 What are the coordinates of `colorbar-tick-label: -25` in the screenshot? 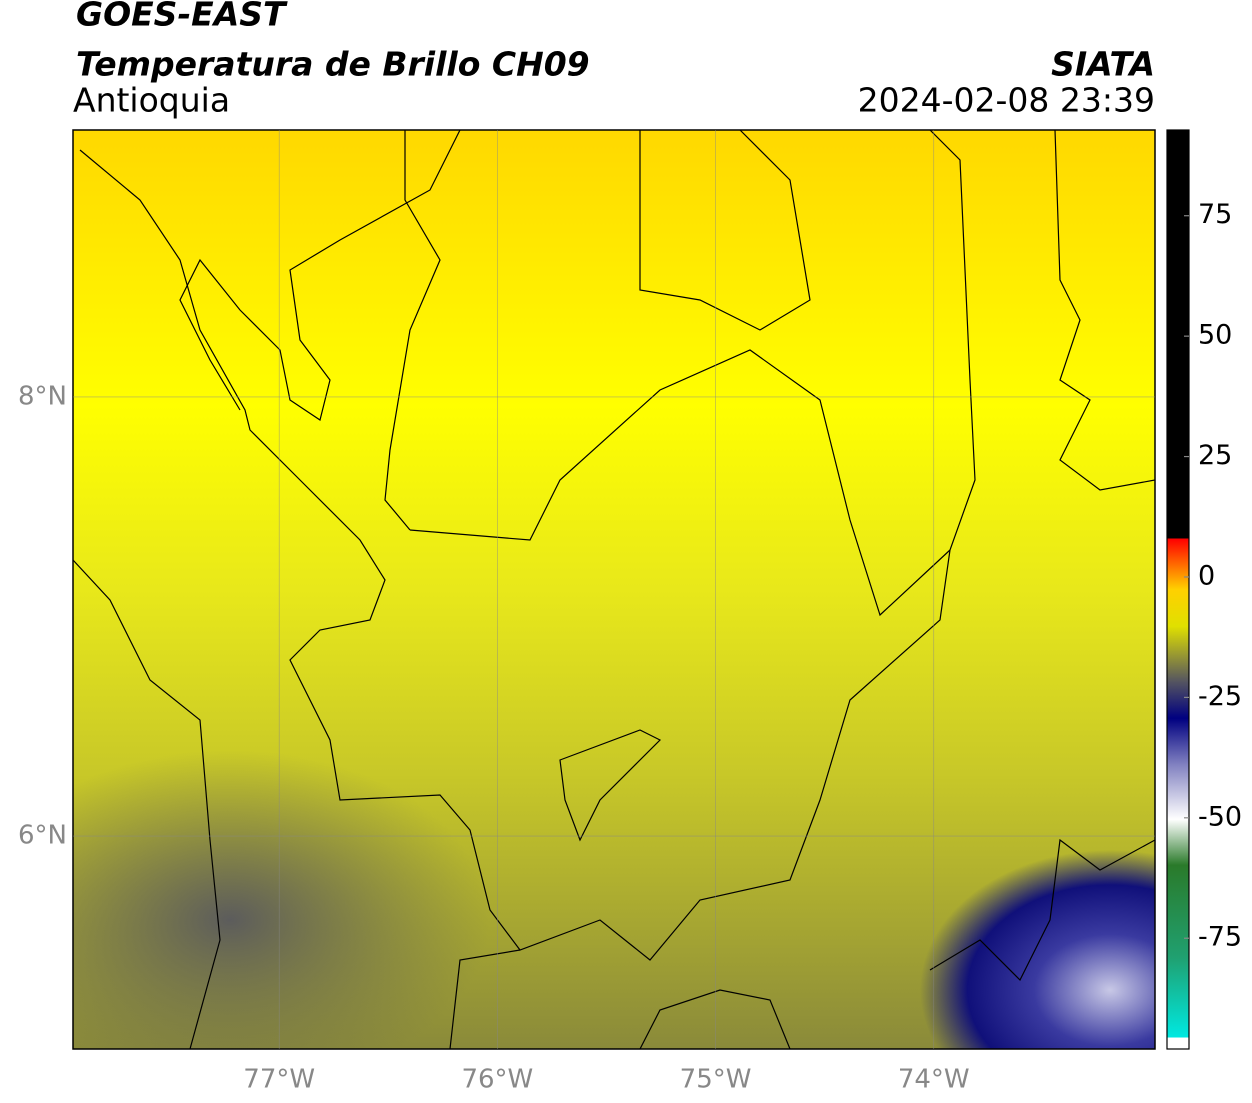 It's located at (1220, 696).